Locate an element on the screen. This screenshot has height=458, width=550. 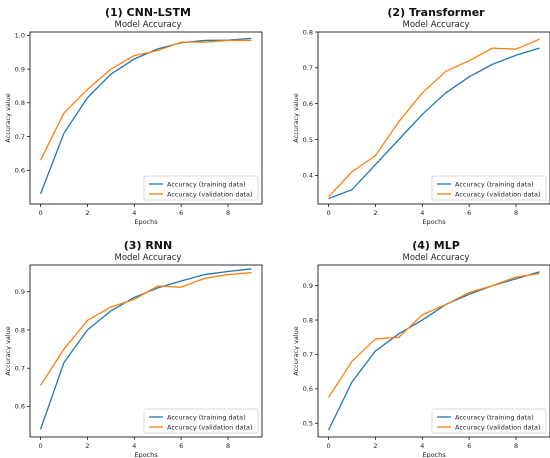
y-tick-label: 1.0 is located at coordinates (20, 36).